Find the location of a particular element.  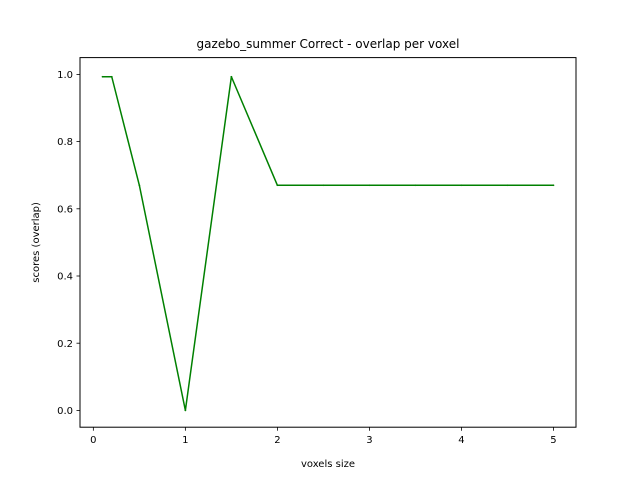

y-axis-label: scores (overlap) is located at coordinates (36, 242).